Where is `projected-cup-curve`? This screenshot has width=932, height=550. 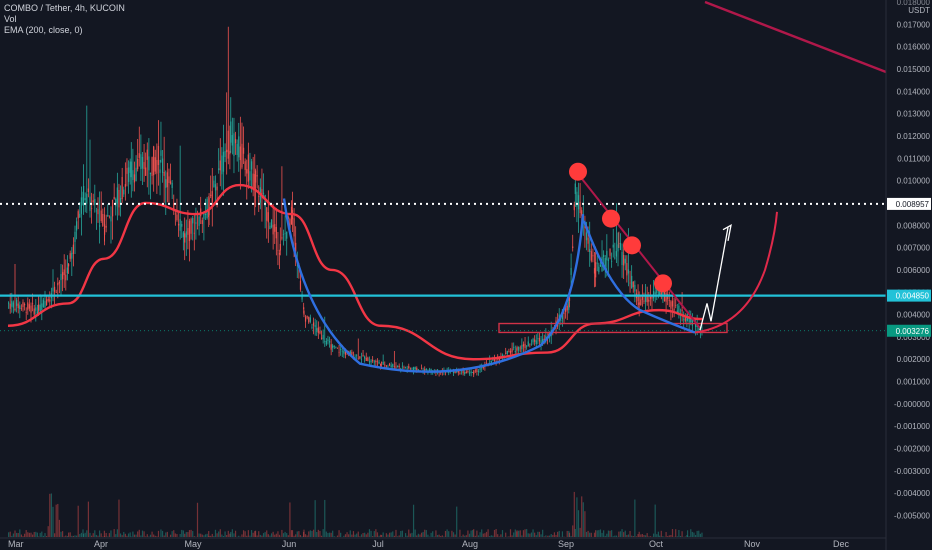
projected-cup-curve is located at coordinates (736, 272).